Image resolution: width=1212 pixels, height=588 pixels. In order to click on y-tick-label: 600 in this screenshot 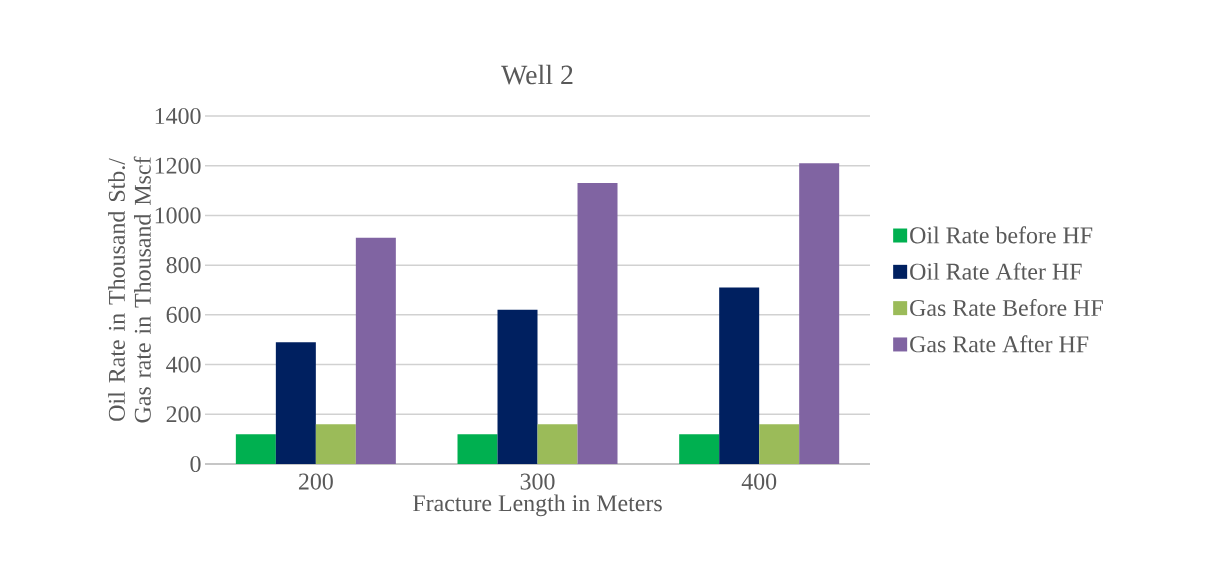, I will do `click(183, 314)`.